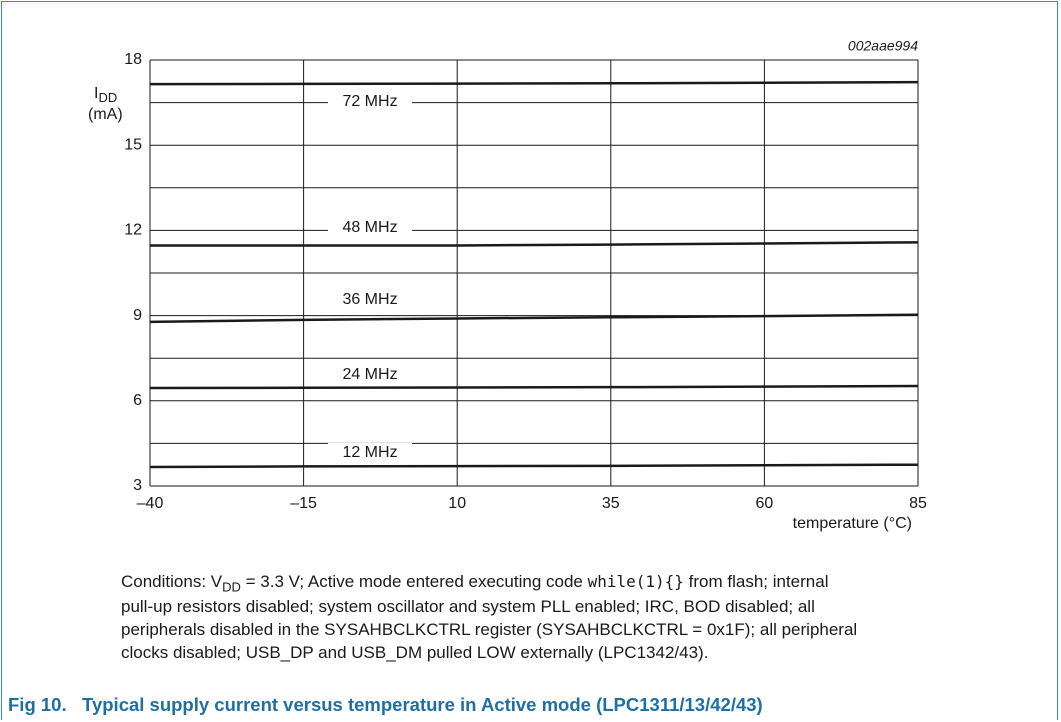  I want to click on y-tick-label: 18, so click(133, 59).